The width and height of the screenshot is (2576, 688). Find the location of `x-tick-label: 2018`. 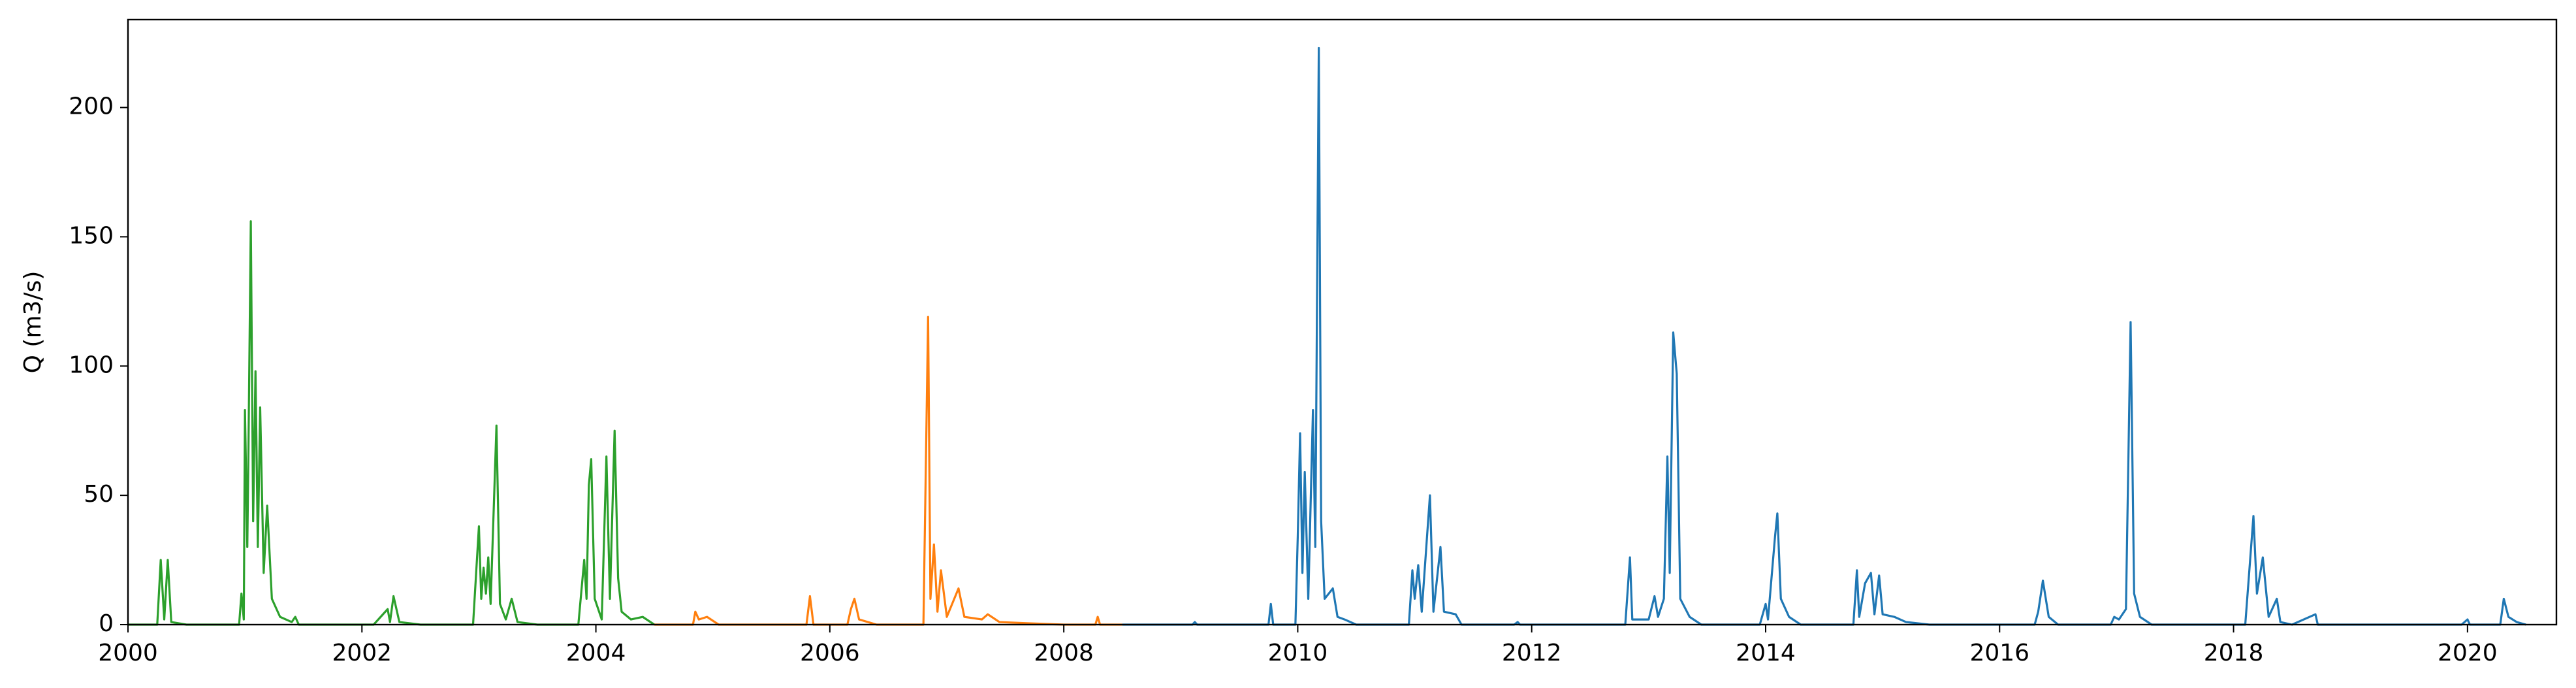

x-tick-label: 2018 is located at coordinates (2234, 653).